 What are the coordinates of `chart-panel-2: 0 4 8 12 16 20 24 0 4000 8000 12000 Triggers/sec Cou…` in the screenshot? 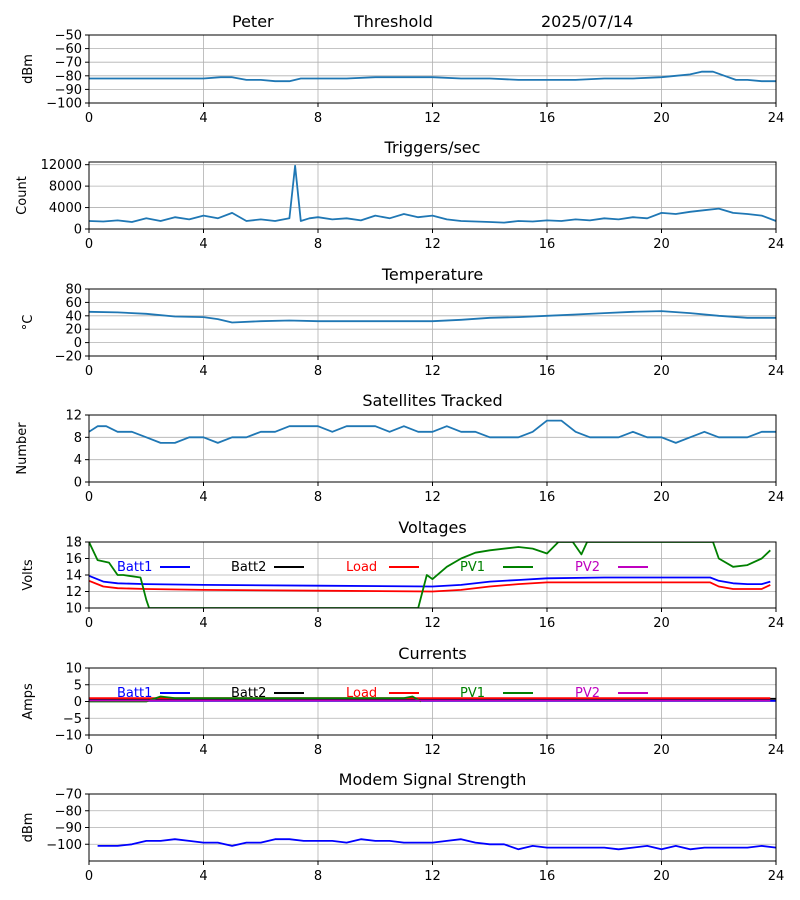 It's located at (399, 195).